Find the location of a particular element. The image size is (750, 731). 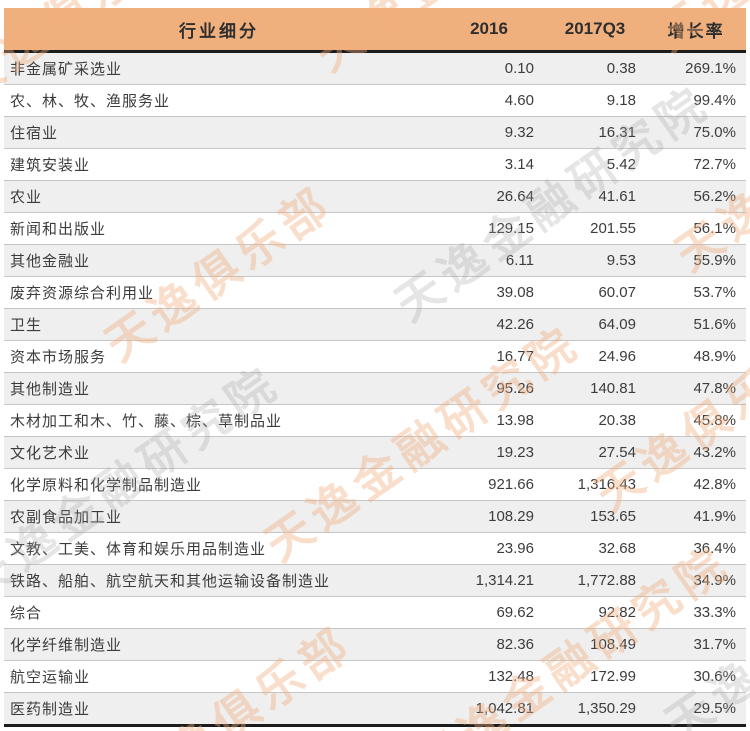

header-2017q3: 2017Q3 is located at coordinates (595, 28).